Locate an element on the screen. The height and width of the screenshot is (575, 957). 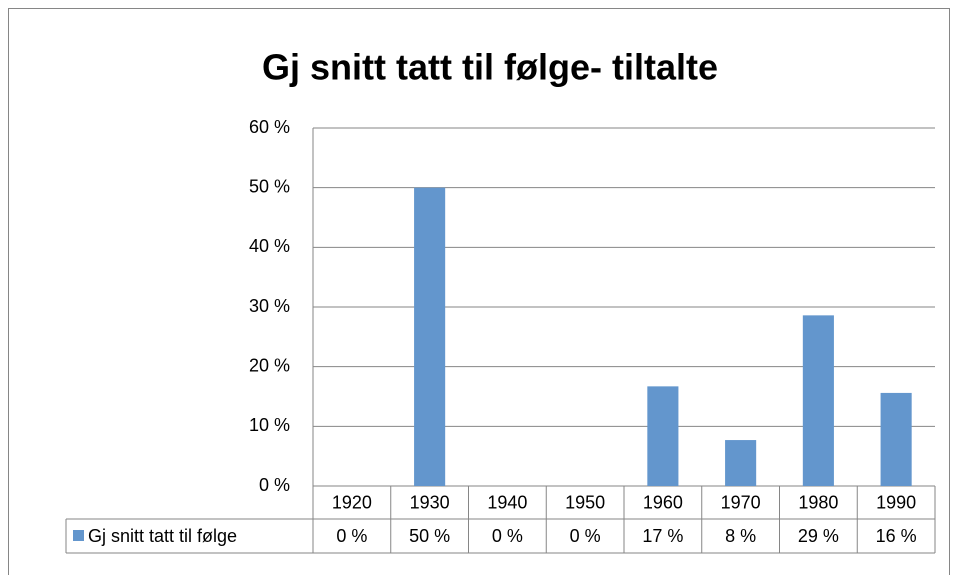
x-tick-label: 1920 is located at coordinates (352, 502).